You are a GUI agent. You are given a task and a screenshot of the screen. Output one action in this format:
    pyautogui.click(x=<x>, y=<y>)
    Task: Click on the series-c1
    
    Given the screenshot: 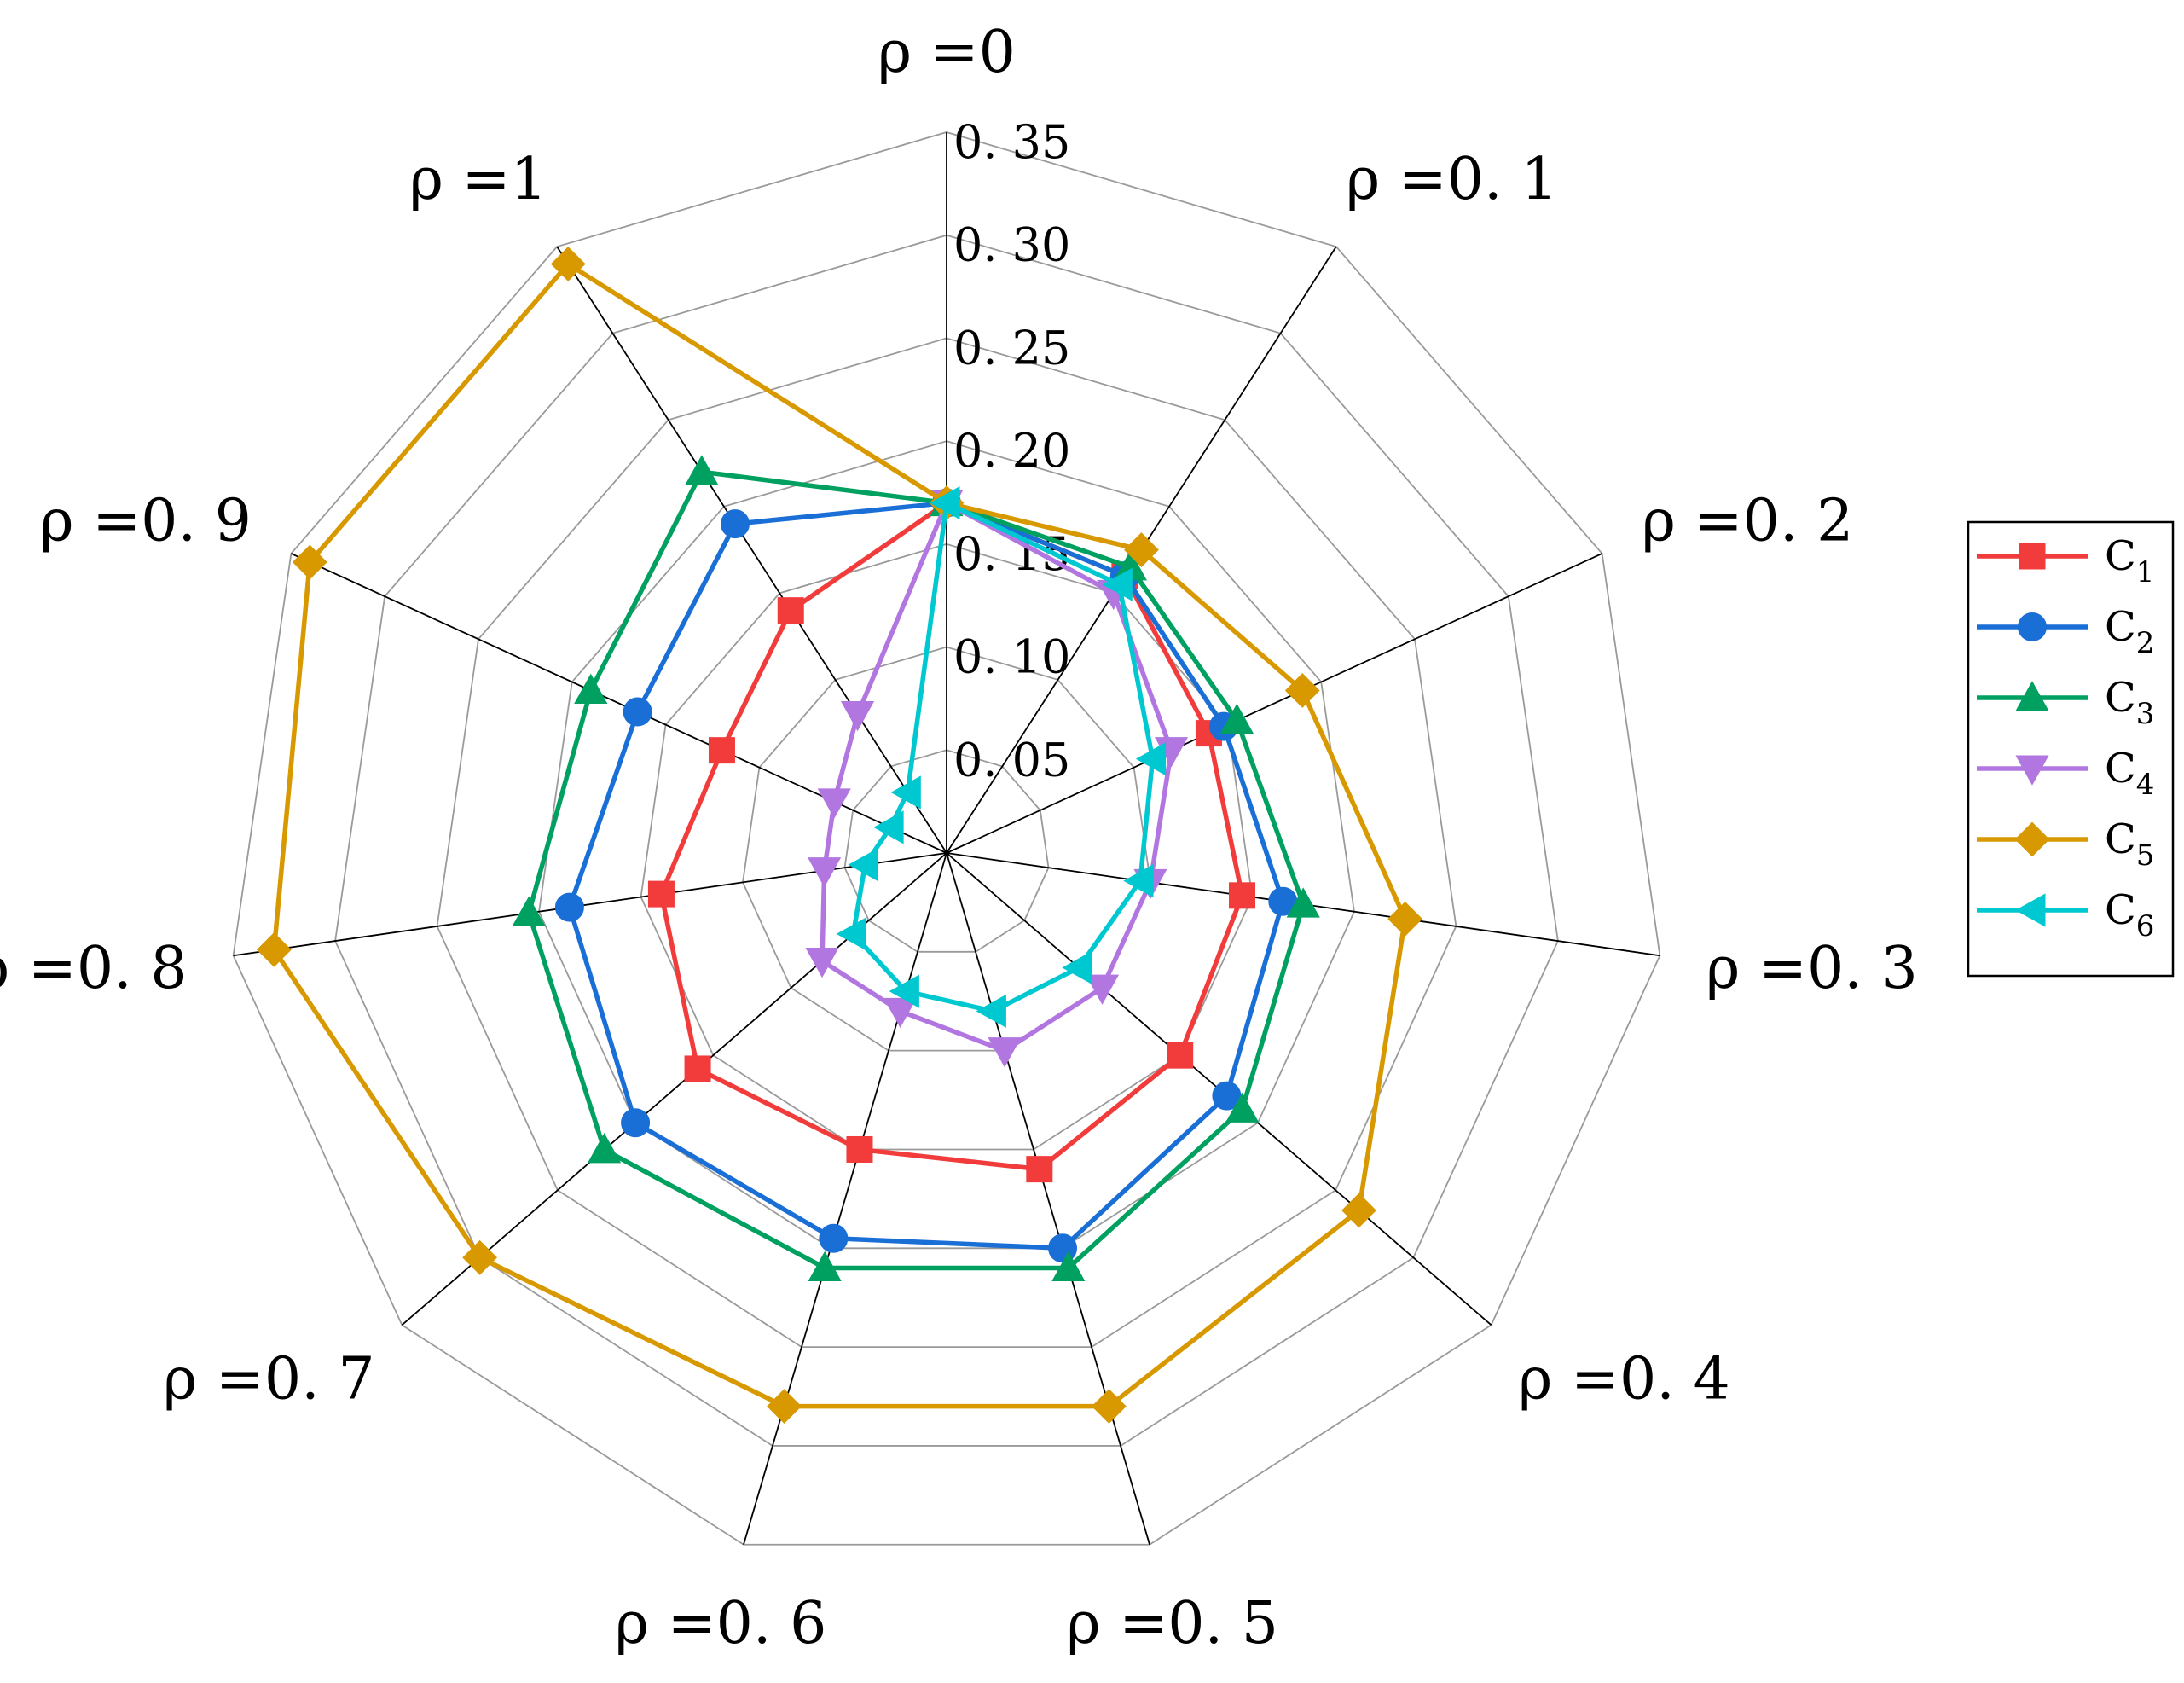 What is the action you would take?
    pyautogui.click(x=951, y=836)
    